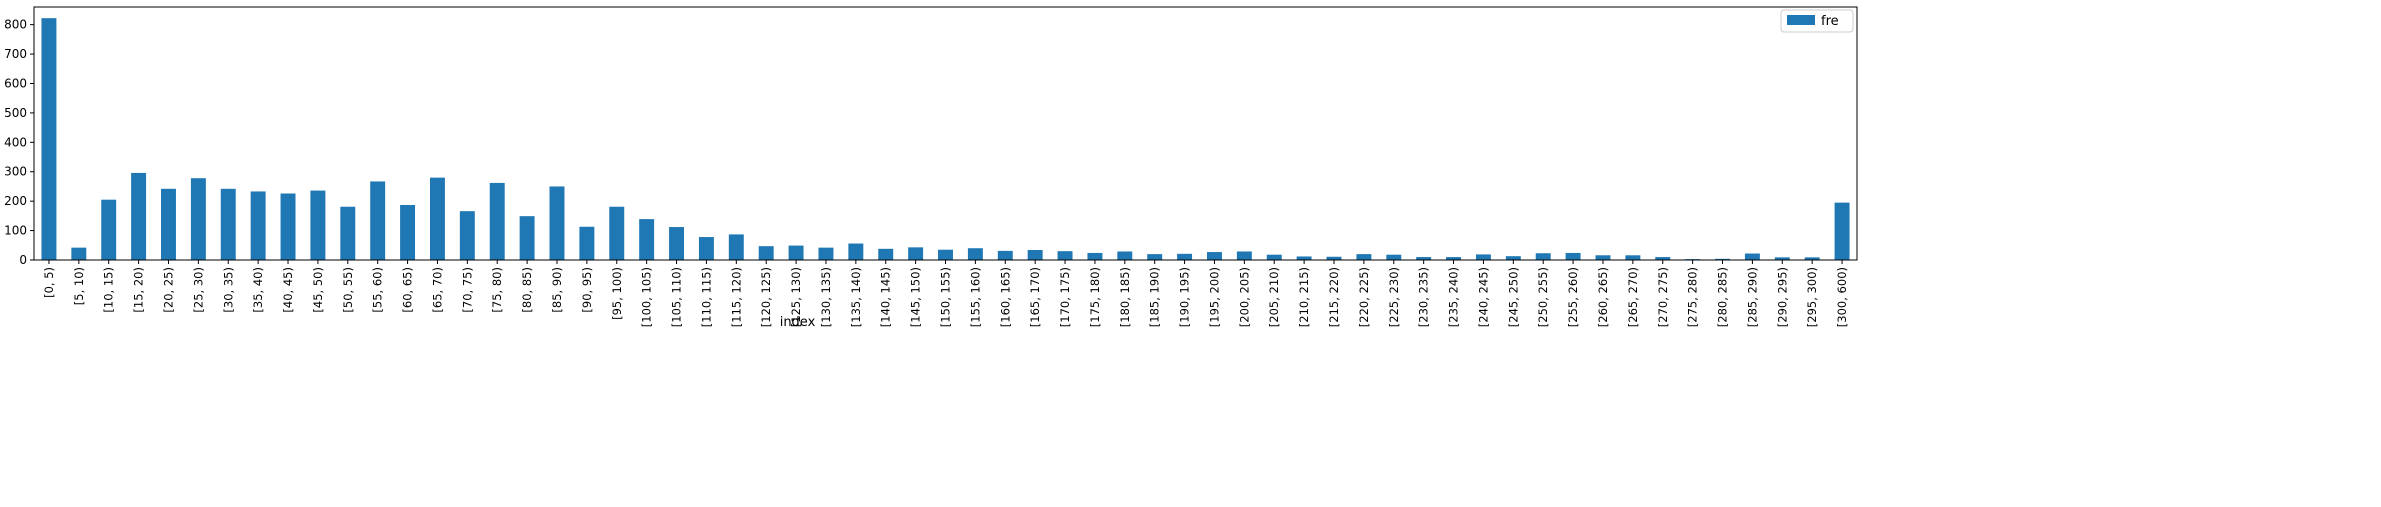 This screenshot has width=2381, height=507. Describe the element at coordinates (378, 290) in the screenshot. I see `x-tick-label: [55, 60)` at that location.